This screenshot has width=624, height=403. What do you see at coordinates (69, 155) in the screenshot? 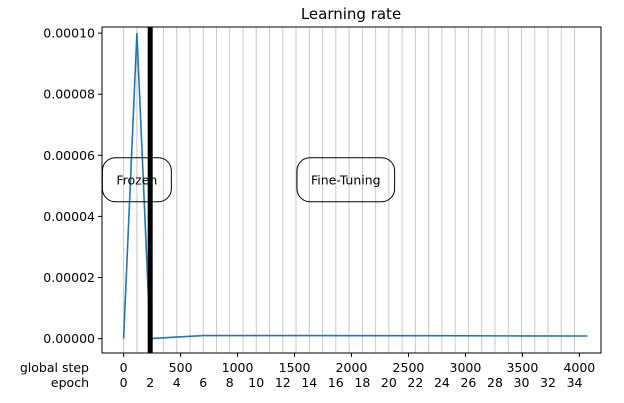
I see `y-tick-label: 0.00006` at bounding box center [69, 155].